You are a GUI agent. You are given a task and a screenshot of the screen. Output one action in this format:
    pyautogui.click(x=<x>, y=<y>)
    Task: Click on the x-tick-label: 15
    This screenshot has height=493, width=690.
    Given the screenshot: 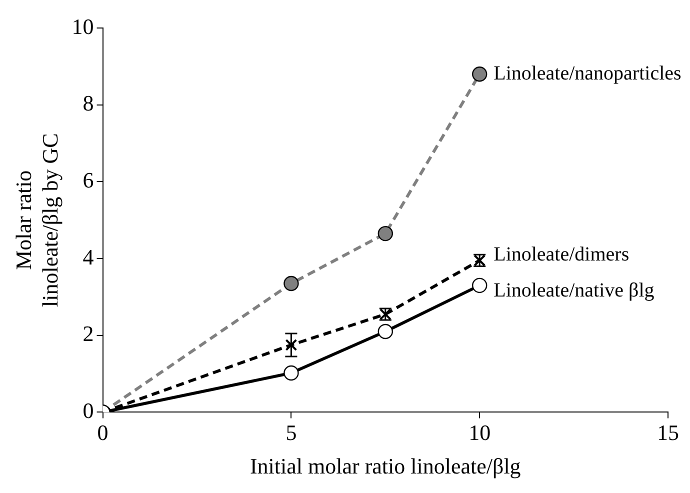 What is the action you would take?
    pyautogui.click(x=668, y=433)
    